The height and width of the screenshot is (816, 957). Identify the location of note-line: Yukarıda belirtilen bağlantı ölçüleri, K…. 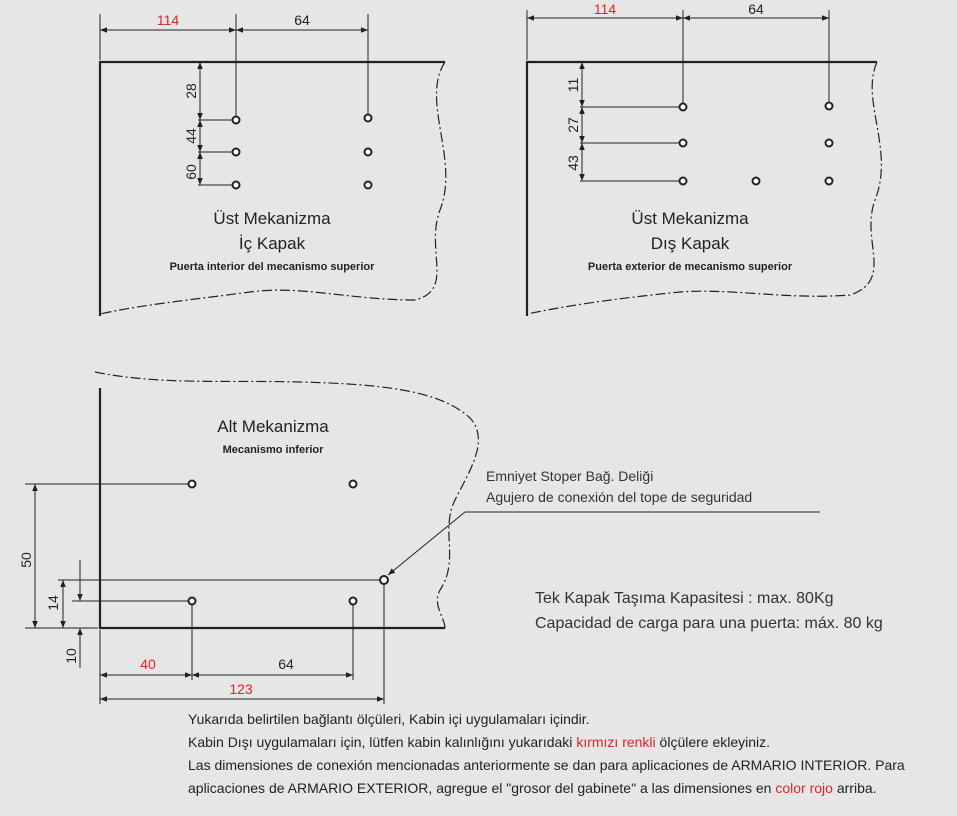
(572, 719).